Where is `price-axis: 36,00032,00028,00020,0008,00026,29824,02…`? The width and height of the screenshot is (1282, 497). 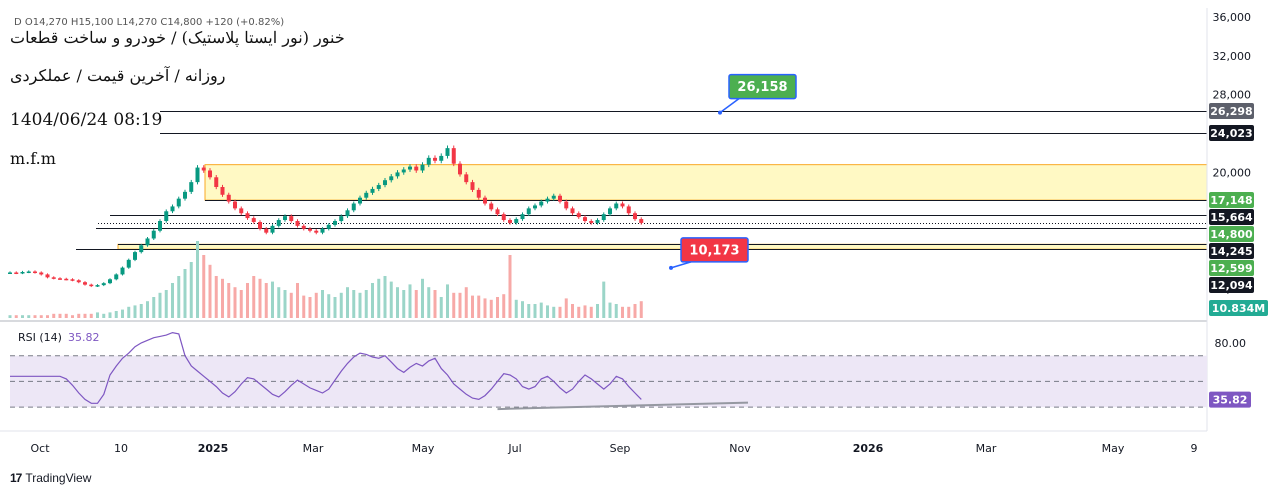 price-axis: 36,00032,00028,00020,0008,00026,29824,02… is located at coordinates (1238, 163).